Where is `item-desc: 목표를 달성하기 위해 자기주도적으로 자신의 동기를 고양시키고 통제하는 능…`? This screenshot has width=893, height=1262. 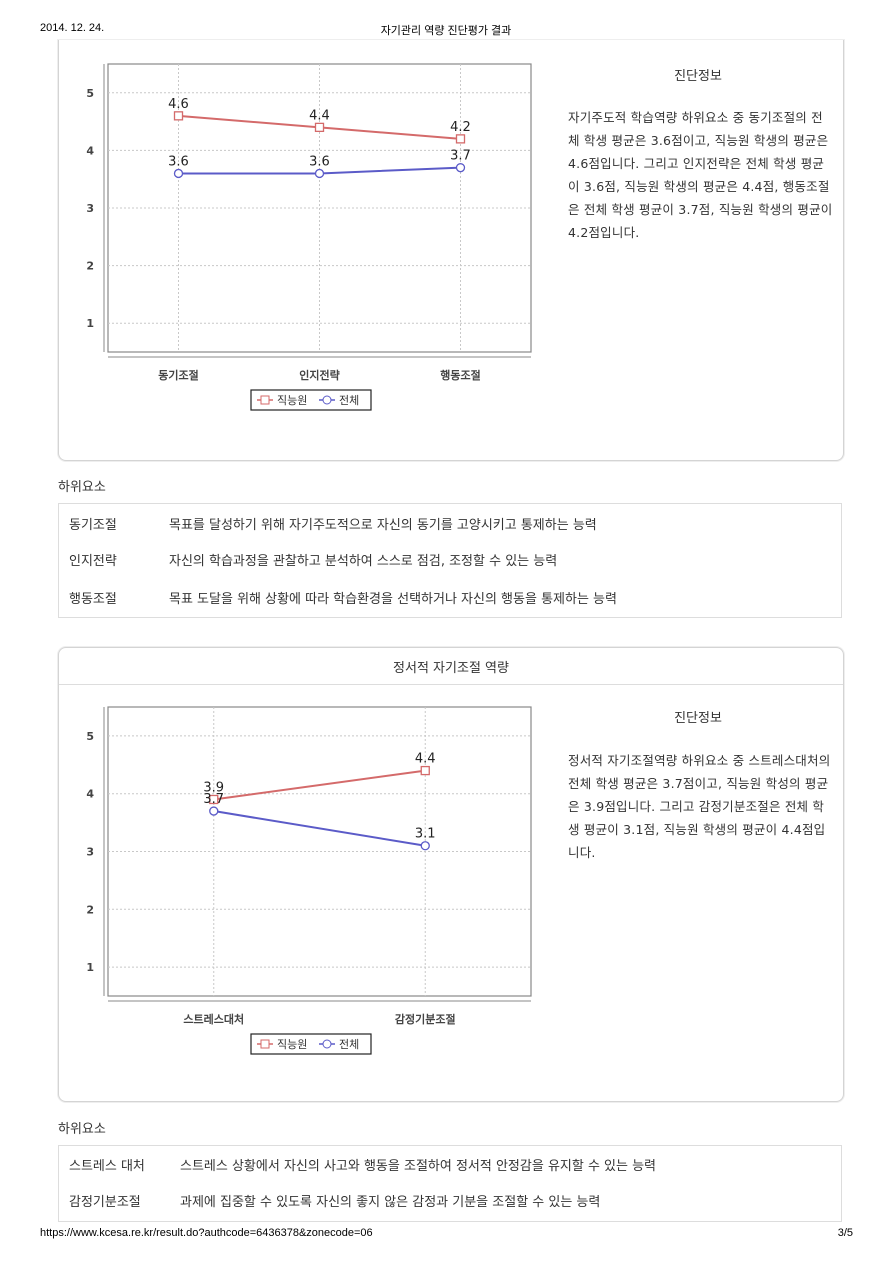
item-desc: 목표를 달성하기 위해 자기주도적으로 자신의 동기를 고양시키고 통제하는 능… is located at coordinates (383, 525).